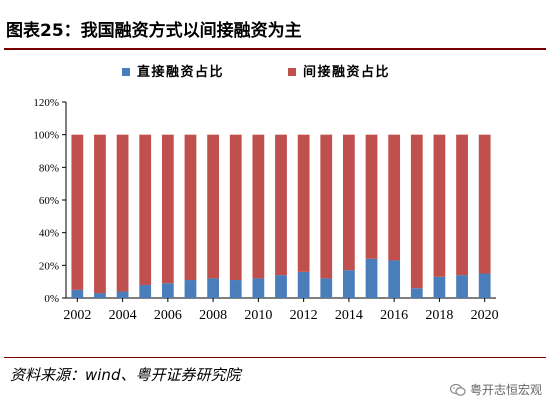  Describe the element at coordinates (125, 375) in the screenshot. I see `source-note: 资料来源：wind、粤开证券研究院` at that location.